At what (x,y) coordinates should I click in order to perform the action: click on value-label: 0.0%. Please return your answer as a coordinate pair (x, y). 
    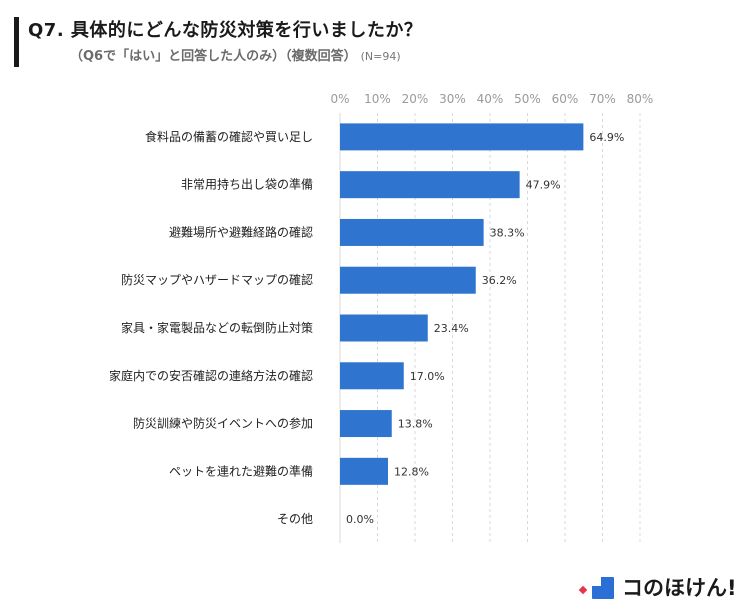
    Looking at the image, I should click on (360, 519).